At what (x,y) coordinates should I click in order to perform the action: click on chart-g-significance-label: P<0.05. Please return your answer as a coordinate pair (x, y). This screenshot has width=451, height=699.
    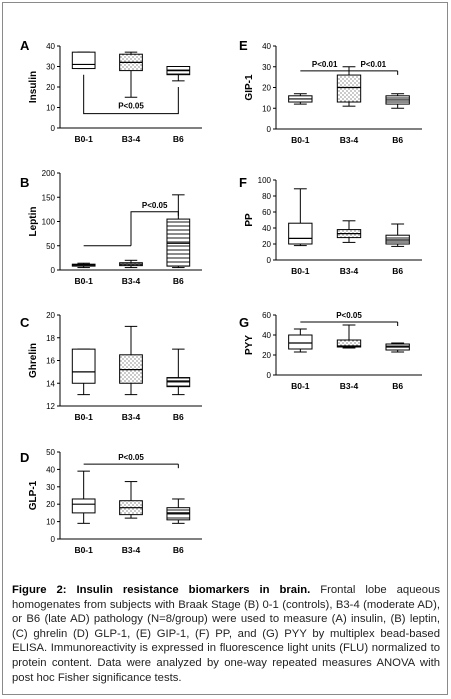
    Looking at the image, I should click on (349, 315).